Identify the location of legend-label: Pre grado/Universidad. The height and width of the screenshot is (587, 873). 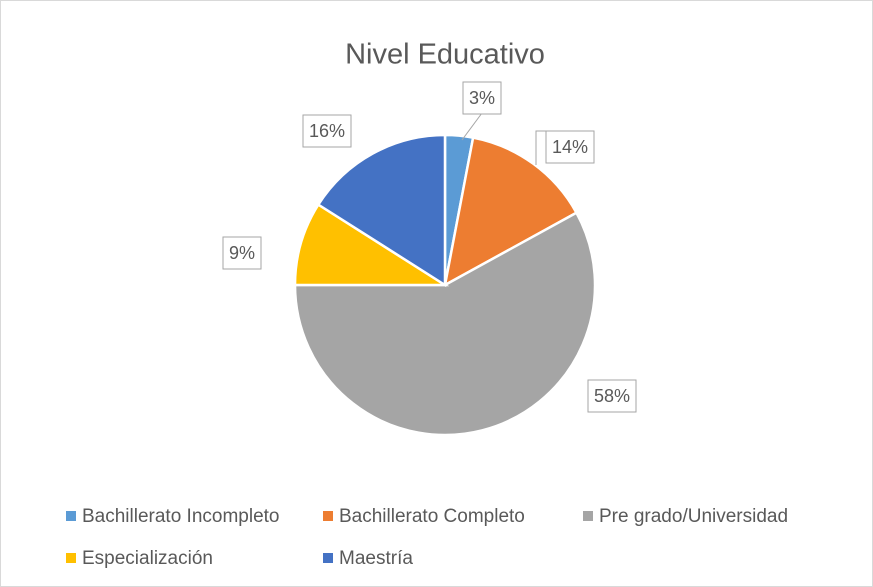
(693, 516).